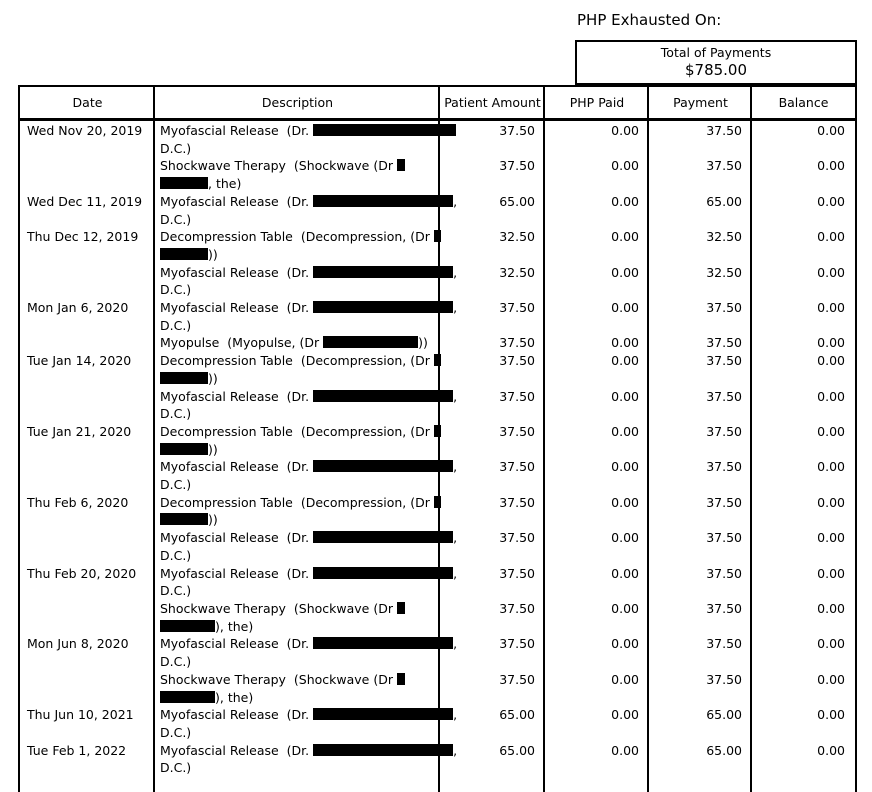 This screenshot has width=872, height=792. Describe the element at coordinates (716, 70) in the screenshot. I see `total-of-payments-amount: $785.00` at that location.